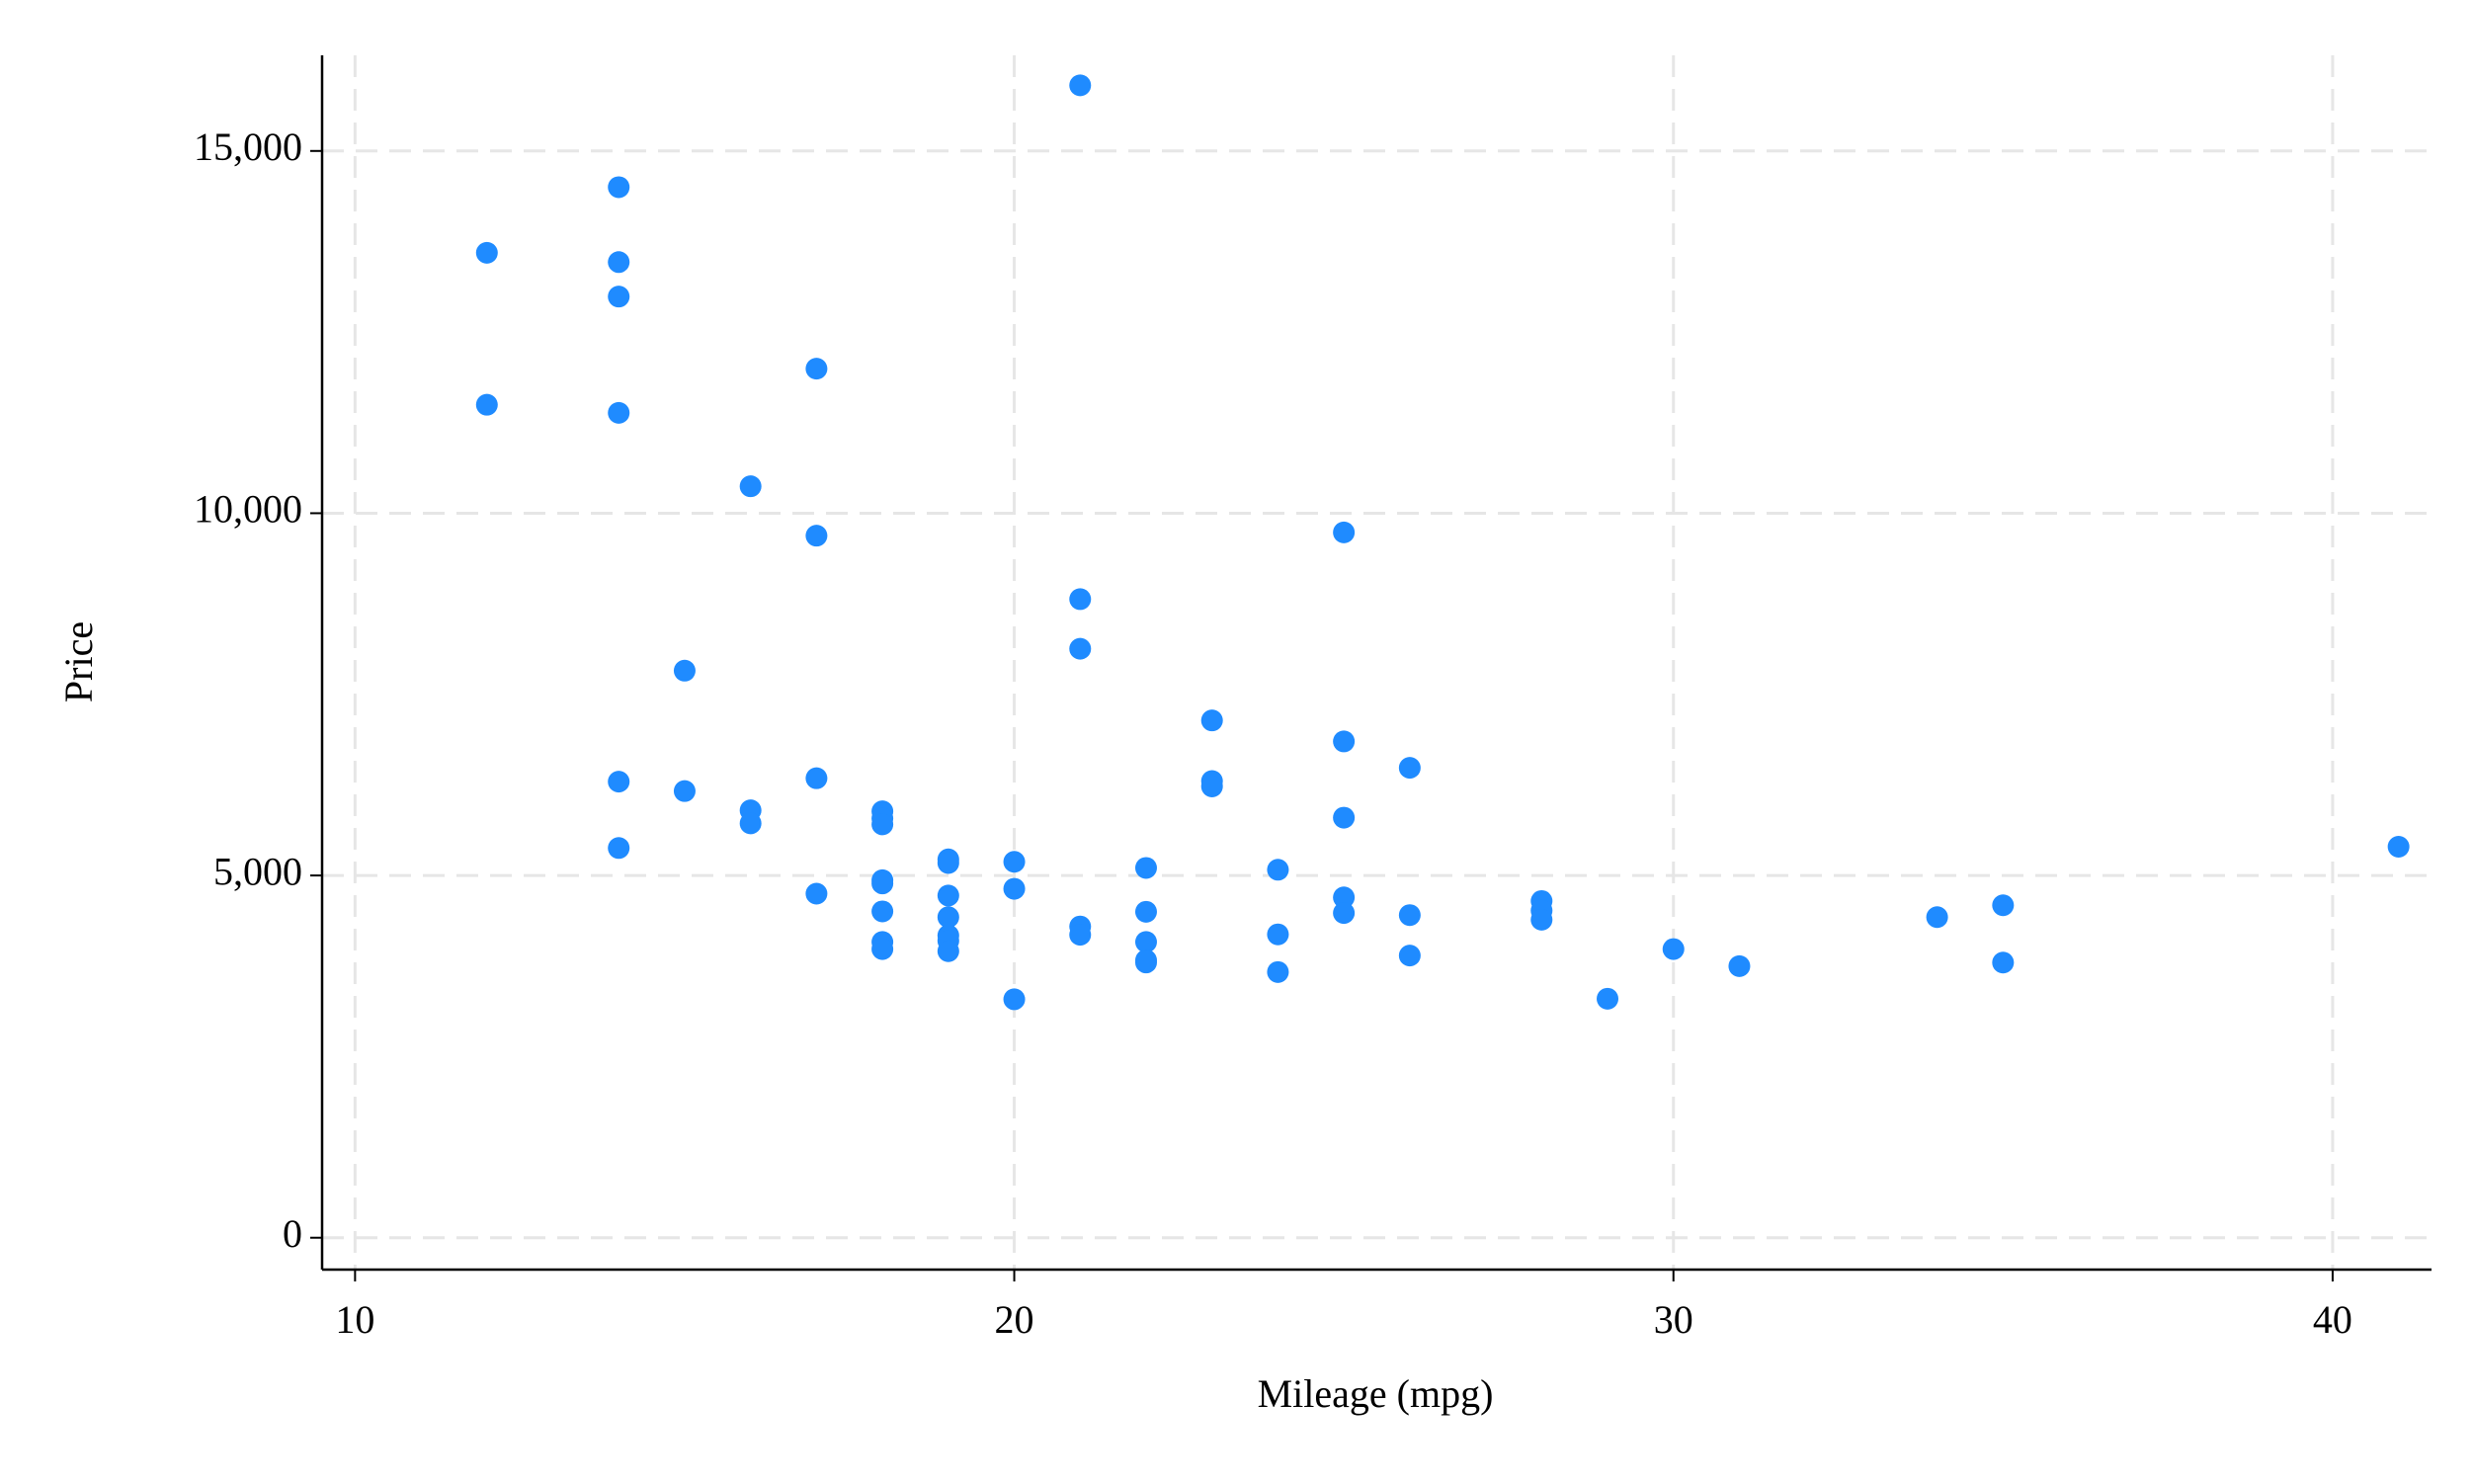  I want to click on x-tick-label: 30, so click(1673, 1319).